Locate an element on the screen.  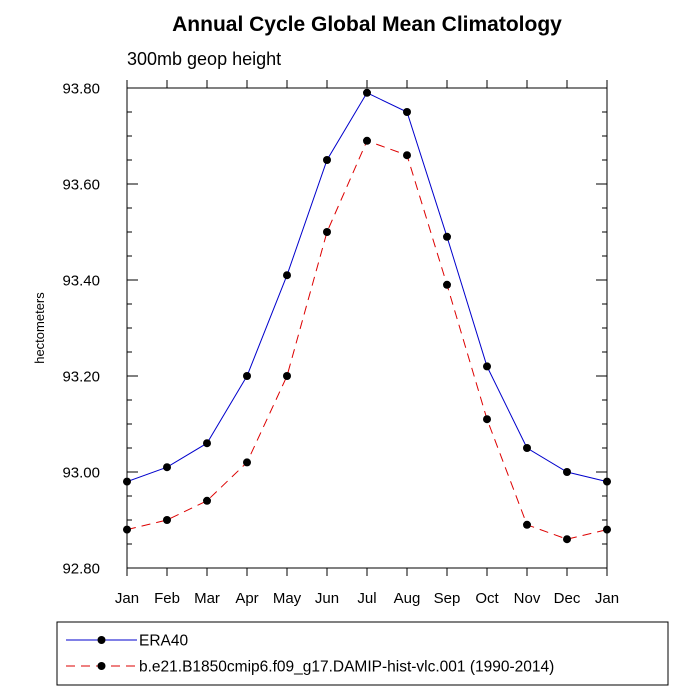
x-tick-label: Jul is located at coordinates (366, 598).